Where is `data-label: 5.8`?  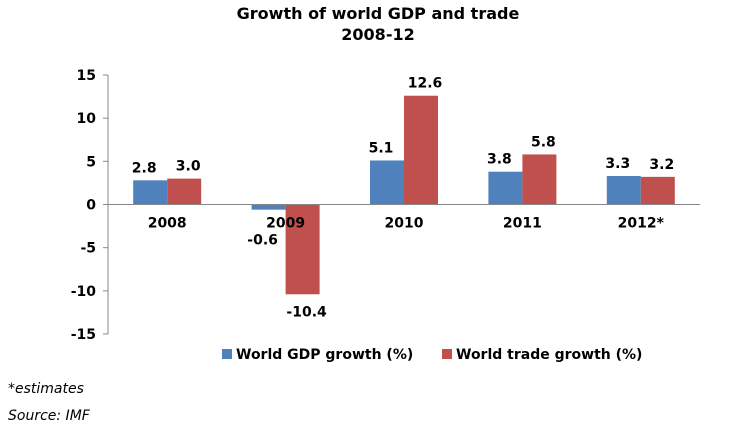
data-label: 5.8 is located at coordinates (543, 142).